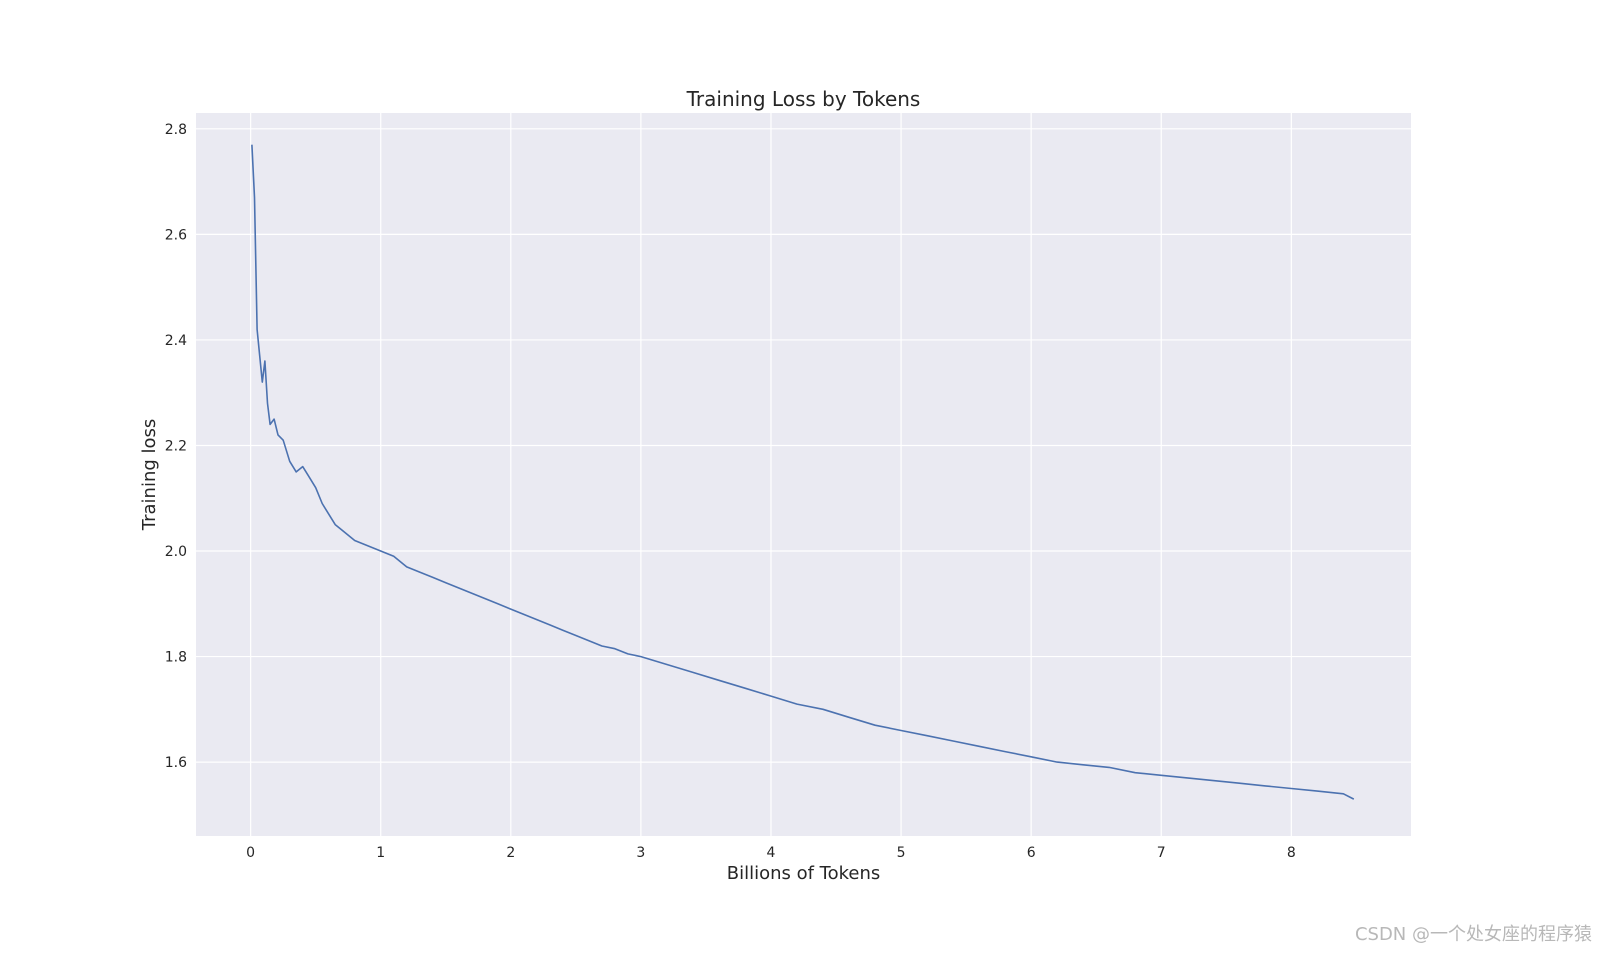 This screenshot has width=1600, height=960. Describe the element at coordinates (149, 475) in the screenshot. I see `y-axis-label: Training loss` at that location.